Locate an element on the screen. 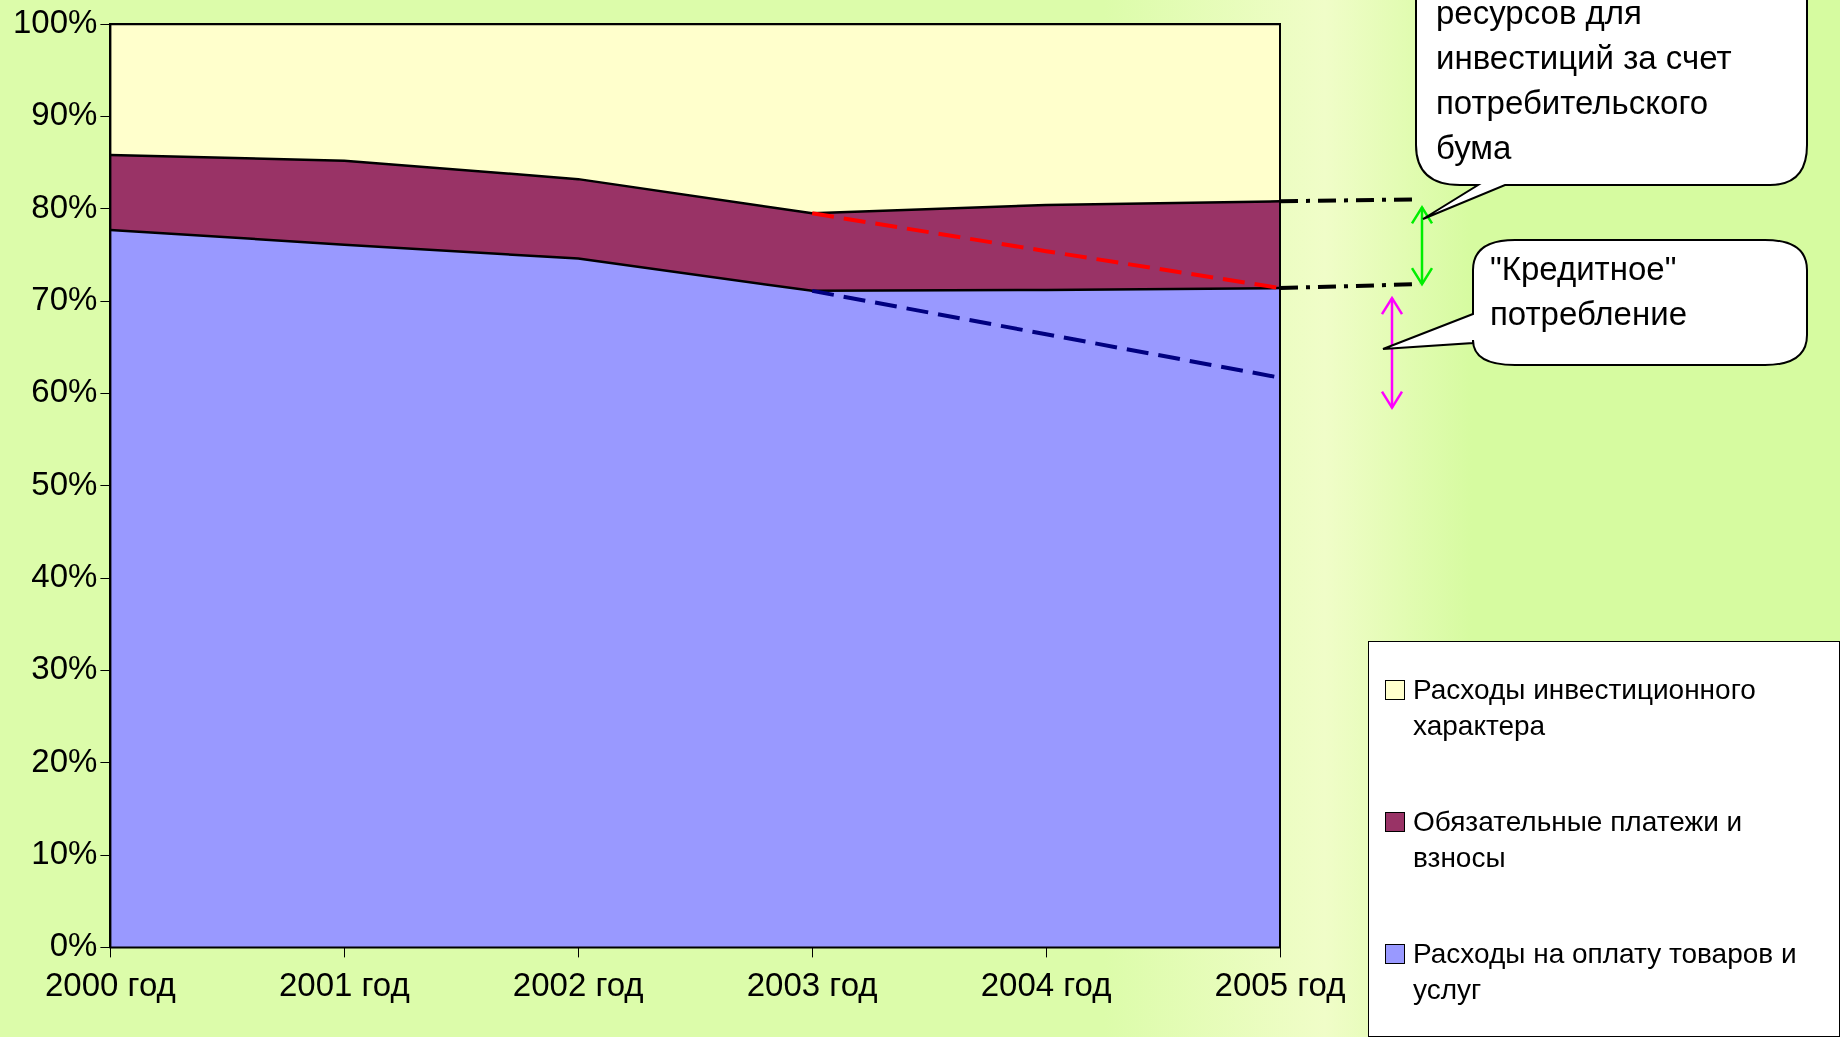 Image resolution: width=1840 pixels, height=1037 pixels. y-tick-label: 90% is located at coordinates (64, 114).